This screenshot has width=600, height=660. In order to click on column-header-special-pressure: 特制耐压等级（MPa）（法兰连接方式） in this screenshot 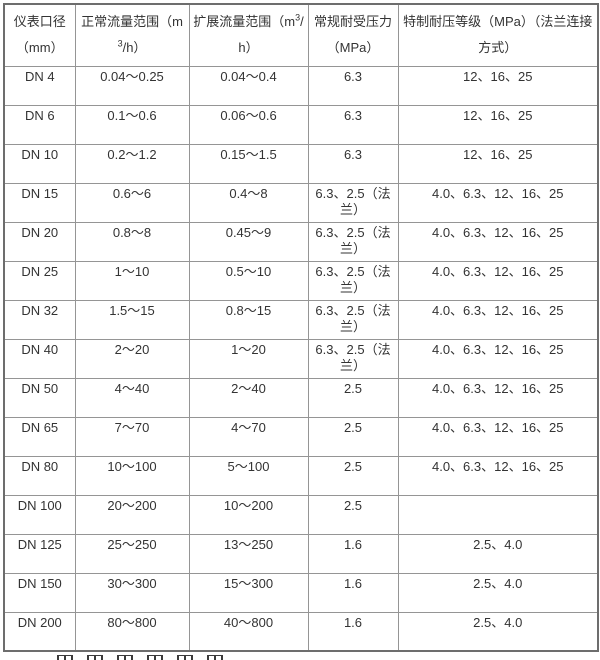, I will do `click(498, 35)`.